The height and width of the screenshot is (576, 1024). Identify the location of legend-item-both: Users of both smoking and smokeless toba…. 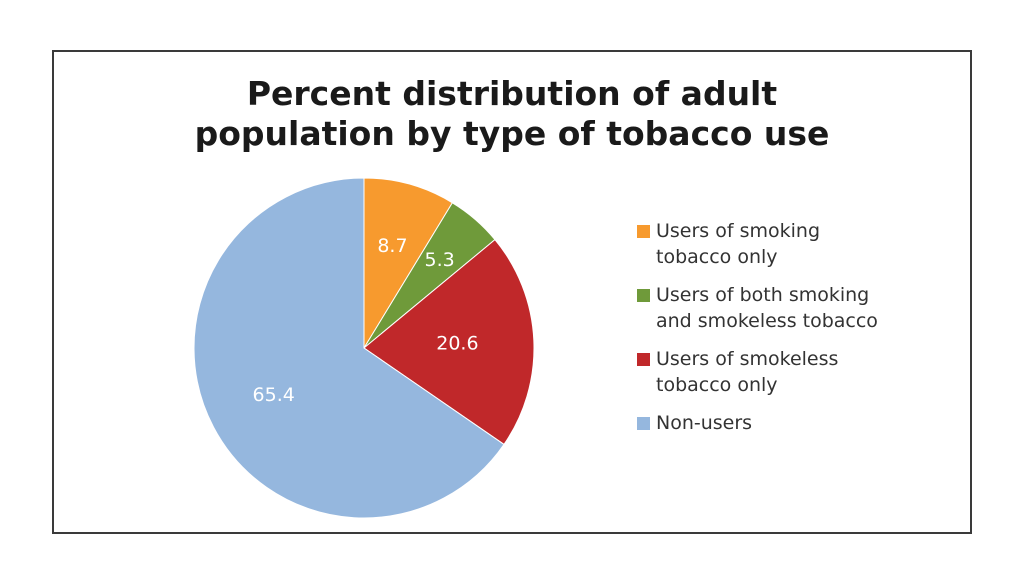
(802, 308).